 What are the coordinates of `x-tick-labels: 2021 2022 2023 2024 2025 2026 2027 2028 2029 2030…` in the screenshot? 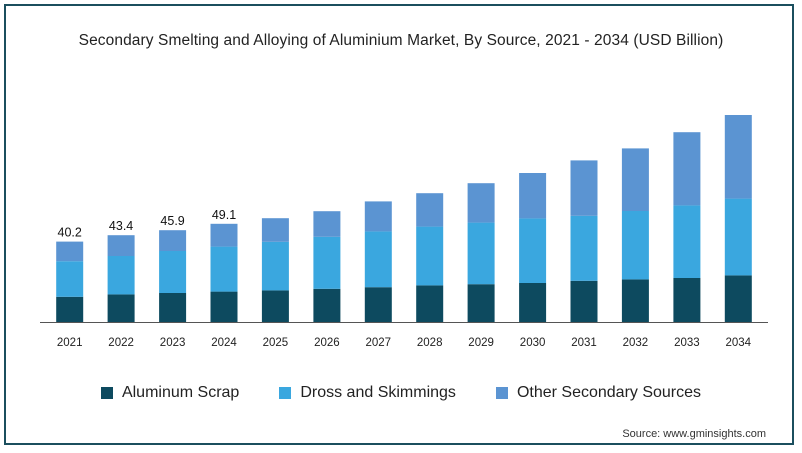 It's located at (404, 343).